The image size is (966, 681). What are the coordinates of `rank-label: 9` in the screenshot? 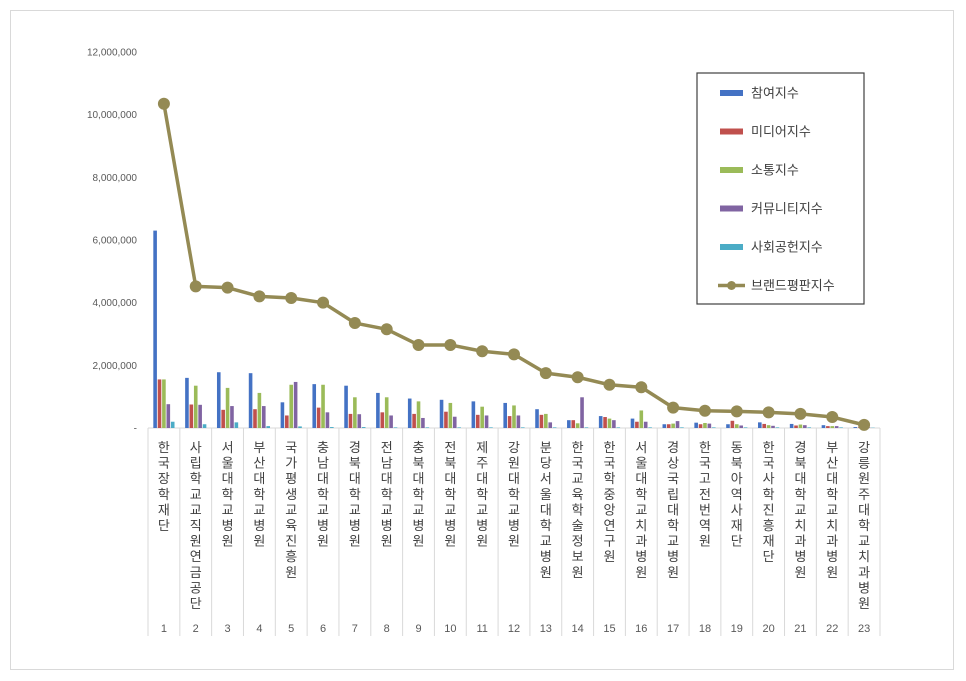 It's located at (418, 629).